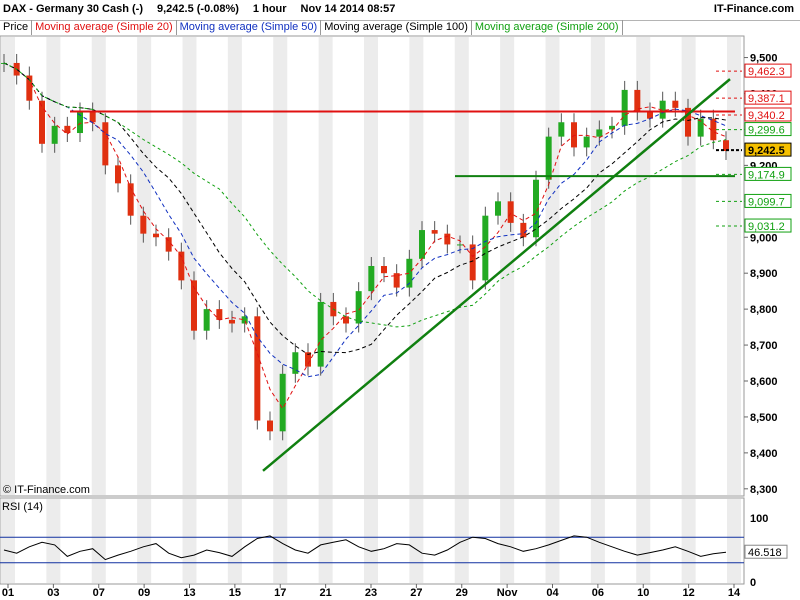  What do you see at coordinates (766, 202) in the screenshot?
I see `price-label: 9,099.7` at bounding box center [766, 202].